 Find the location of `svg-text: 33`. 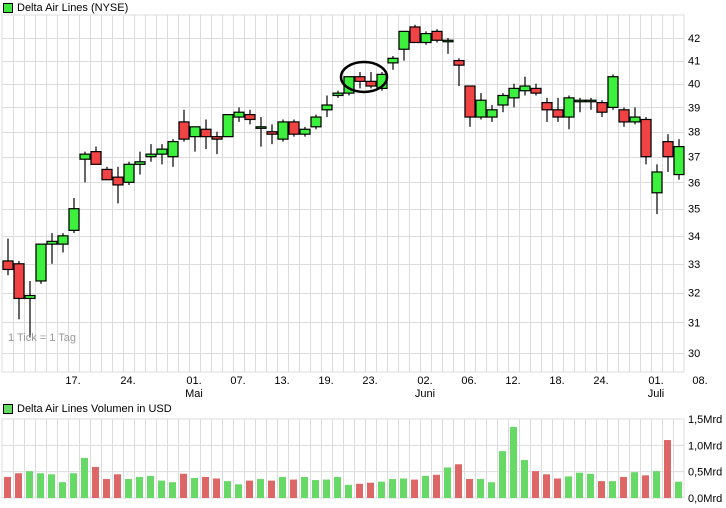

svg-text: 33 is located at coordinates (694, 265).